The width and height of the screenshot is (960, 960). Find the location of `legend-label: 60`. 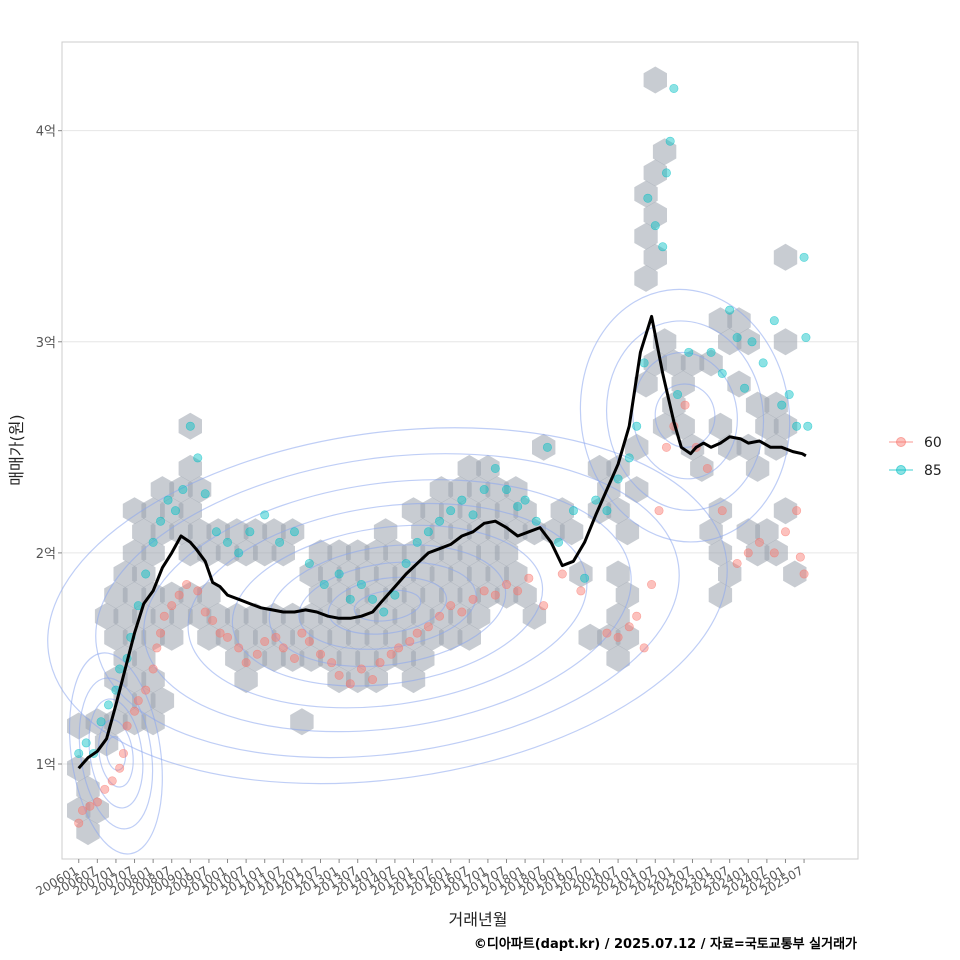

legend-label: 60 is located at coordinates (933, 443).